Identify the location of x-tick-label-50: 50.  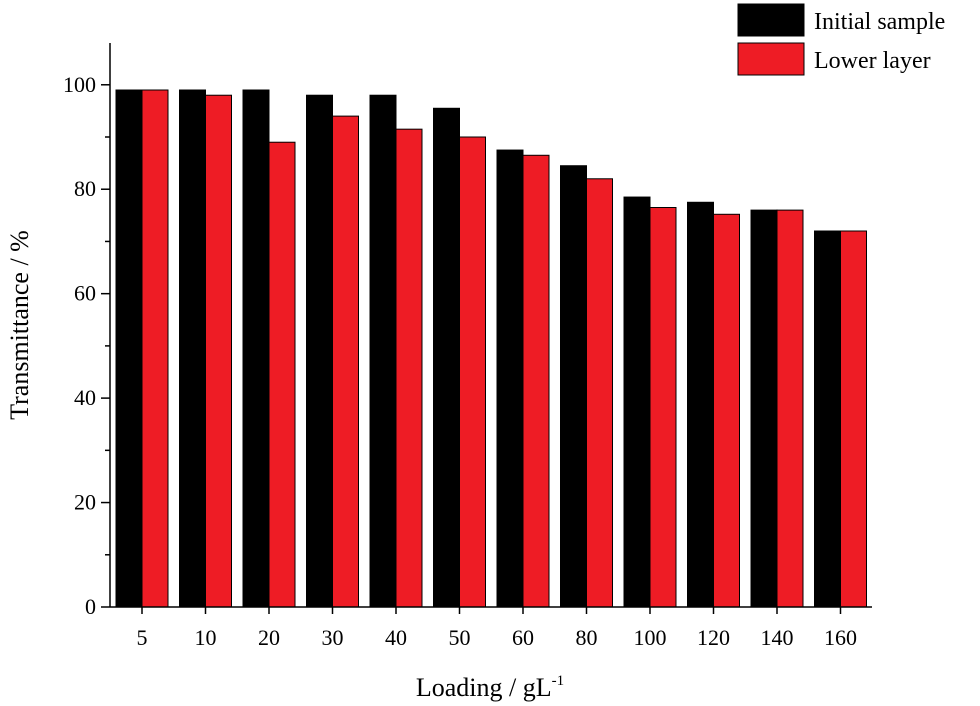
(460, 637).